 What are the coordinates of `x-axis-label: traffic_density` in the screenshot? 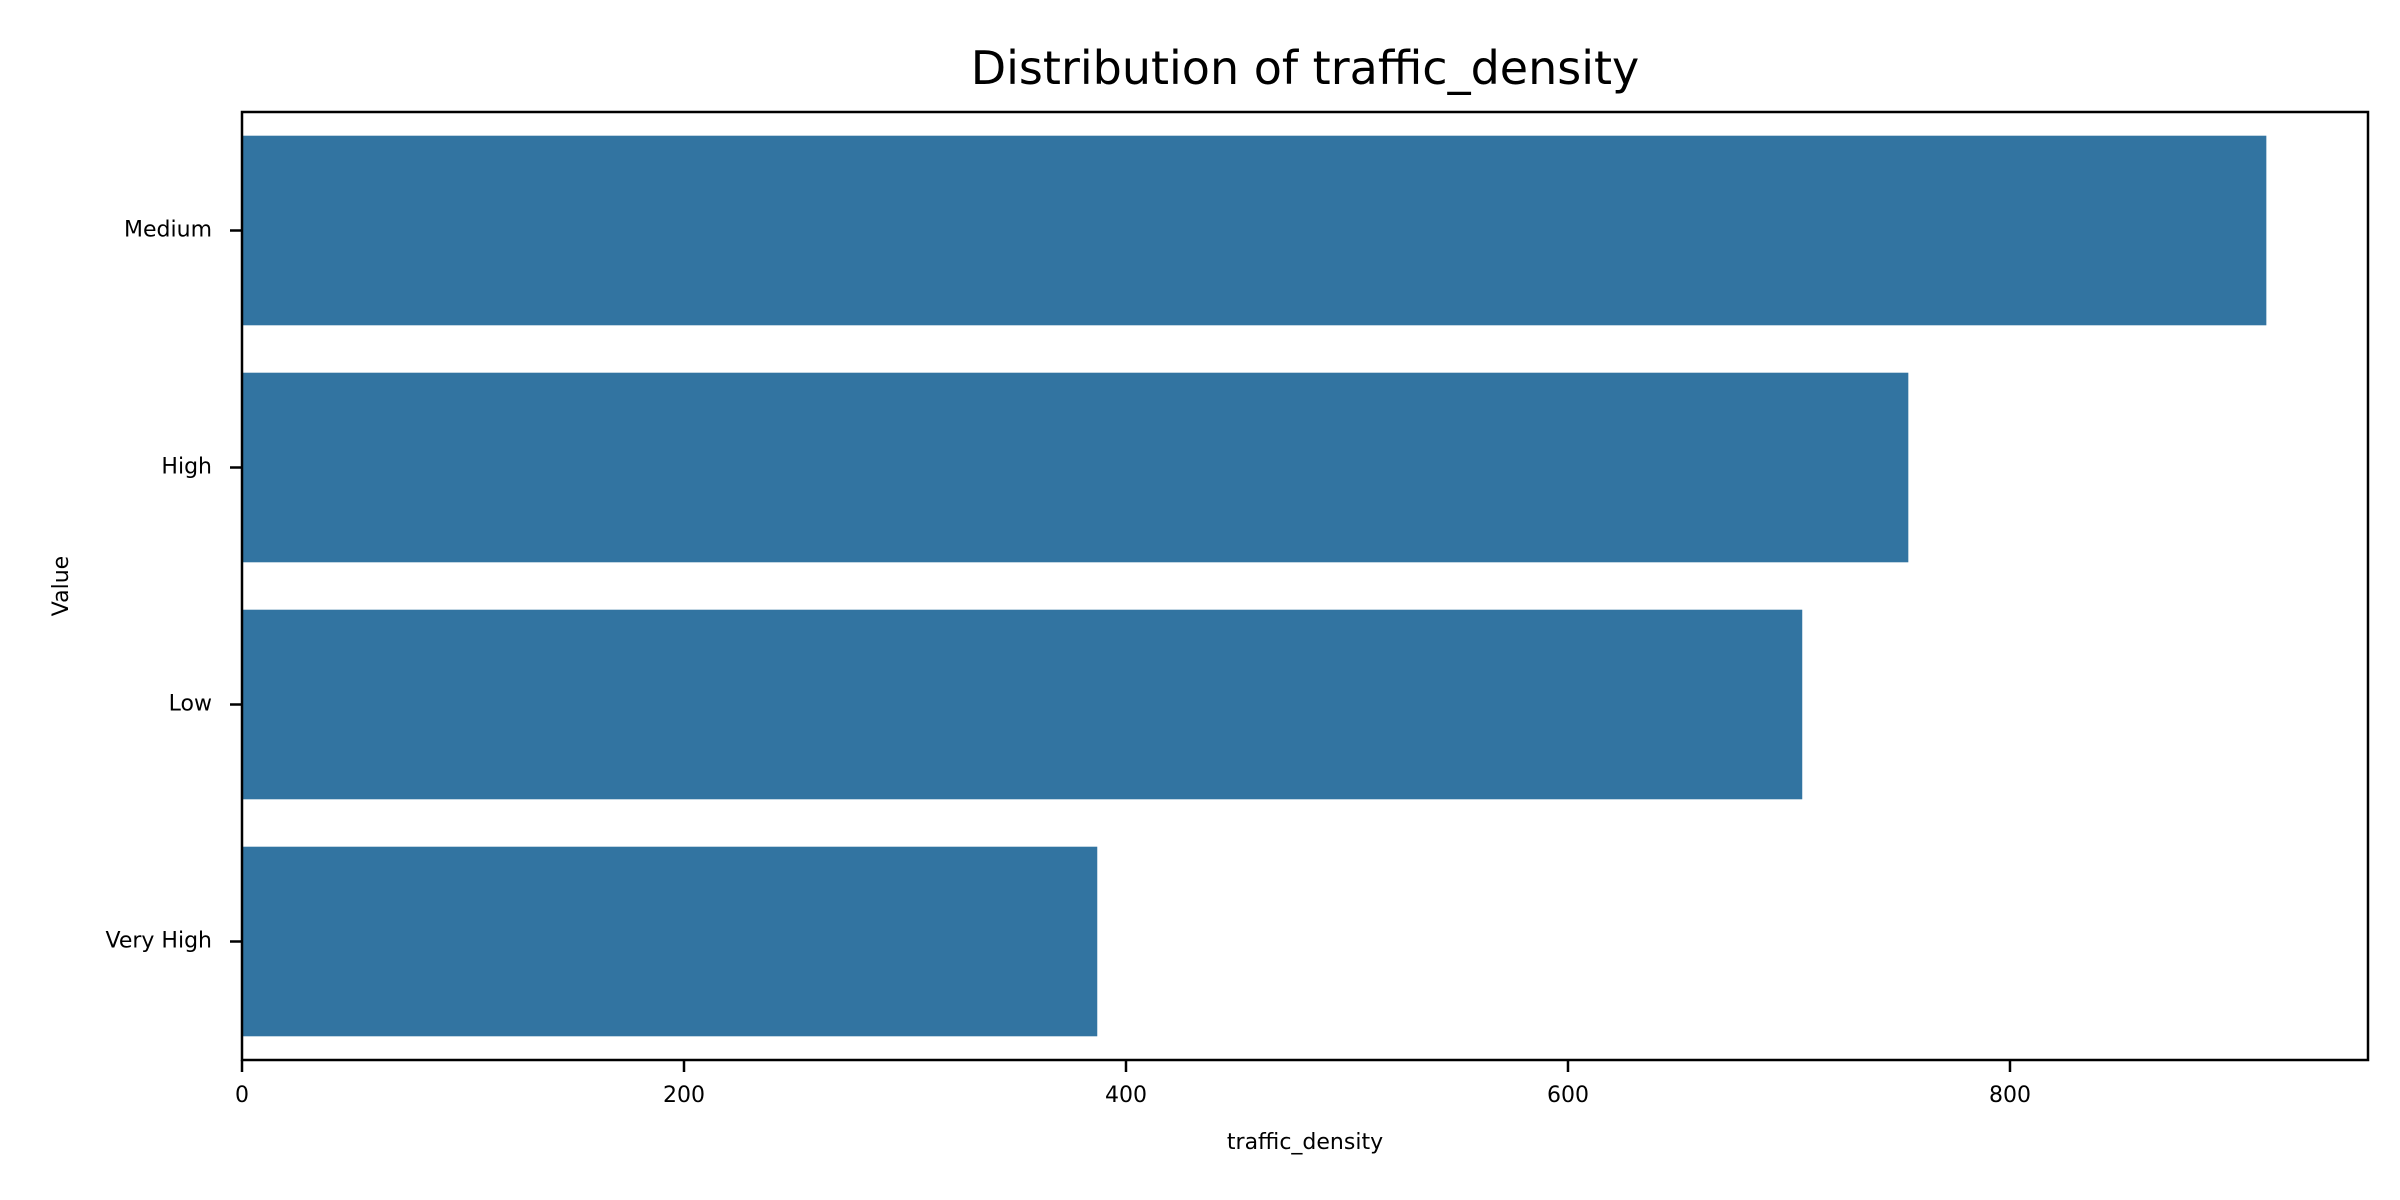 It's located at (1305, 1142).